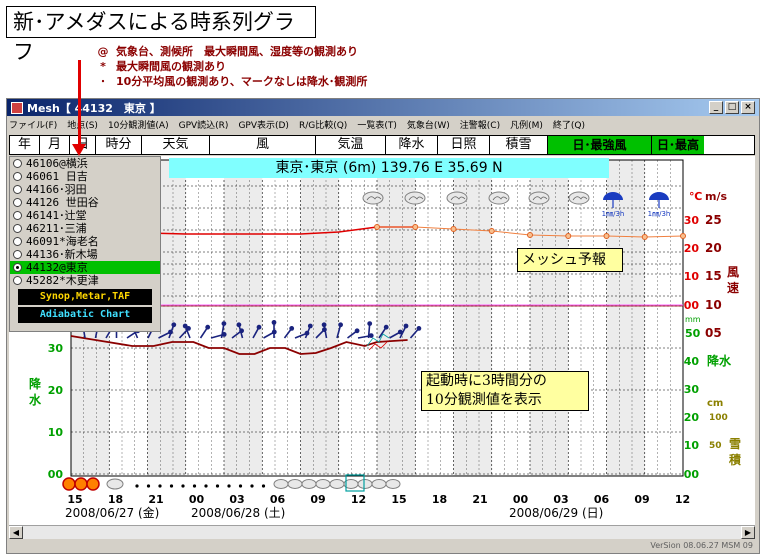 Image resolution: width=764 pixels, height=560 pixels. Describe the element at coordinates (568, 126) in the screenshot. I see `menu-exit: 終了(Q)` at that location.